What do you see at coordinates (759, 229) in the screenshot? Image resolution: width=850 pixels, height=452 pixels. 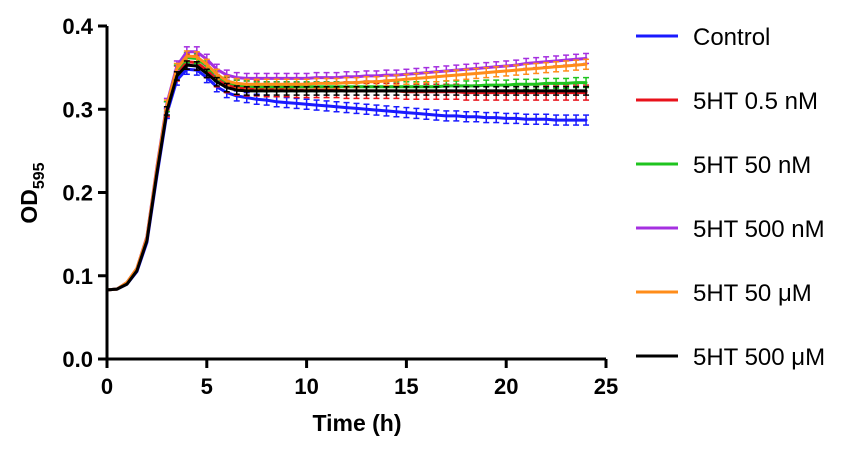 I see `legend-label: 5HT 500 nM` at bounding box center [759, 229].